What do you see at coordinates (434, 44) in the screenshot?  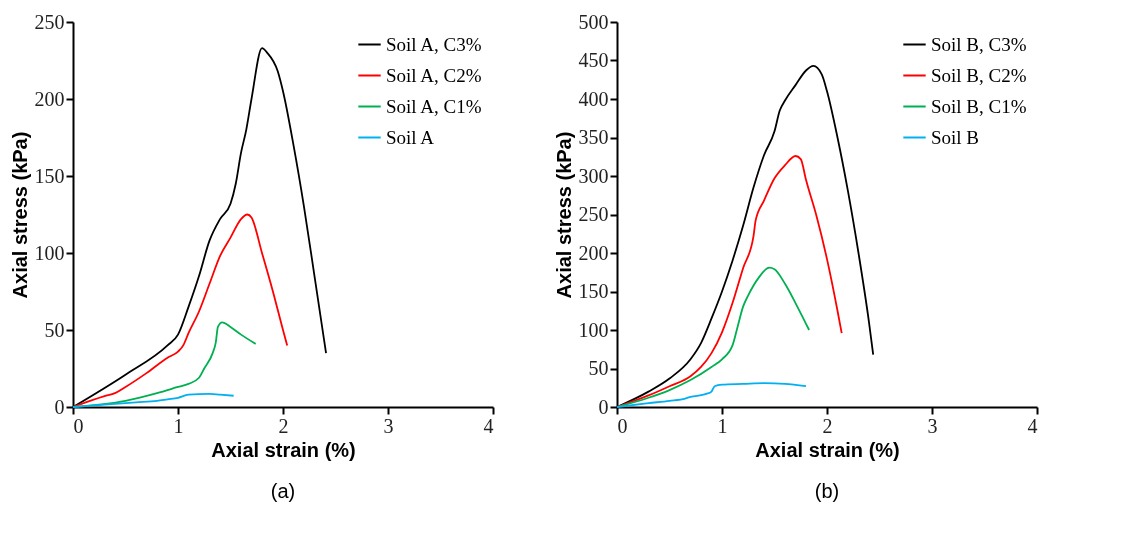 I see `legend-label: Soil A, C3%` at bounding box center [434, 44].